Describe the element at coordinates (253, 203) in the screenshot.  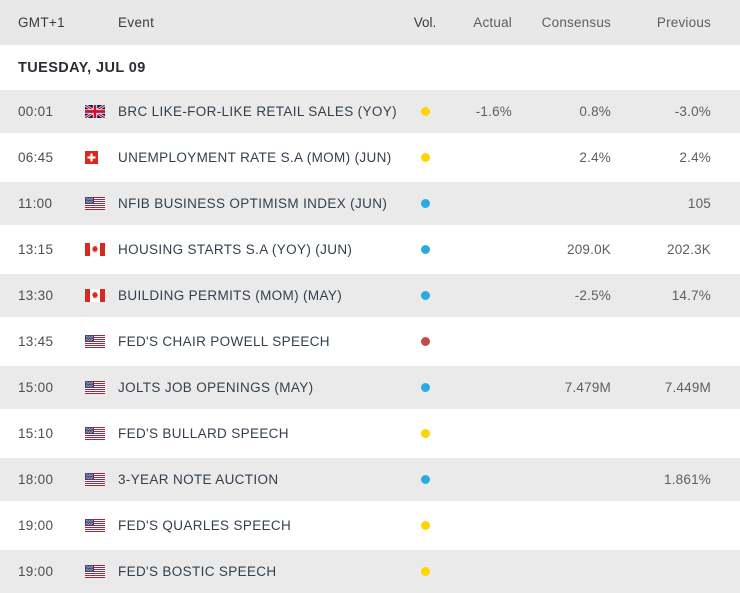
I see `event-name: NFIB BUSINESS OPTIMISM INDEX (JUN)` at that location.